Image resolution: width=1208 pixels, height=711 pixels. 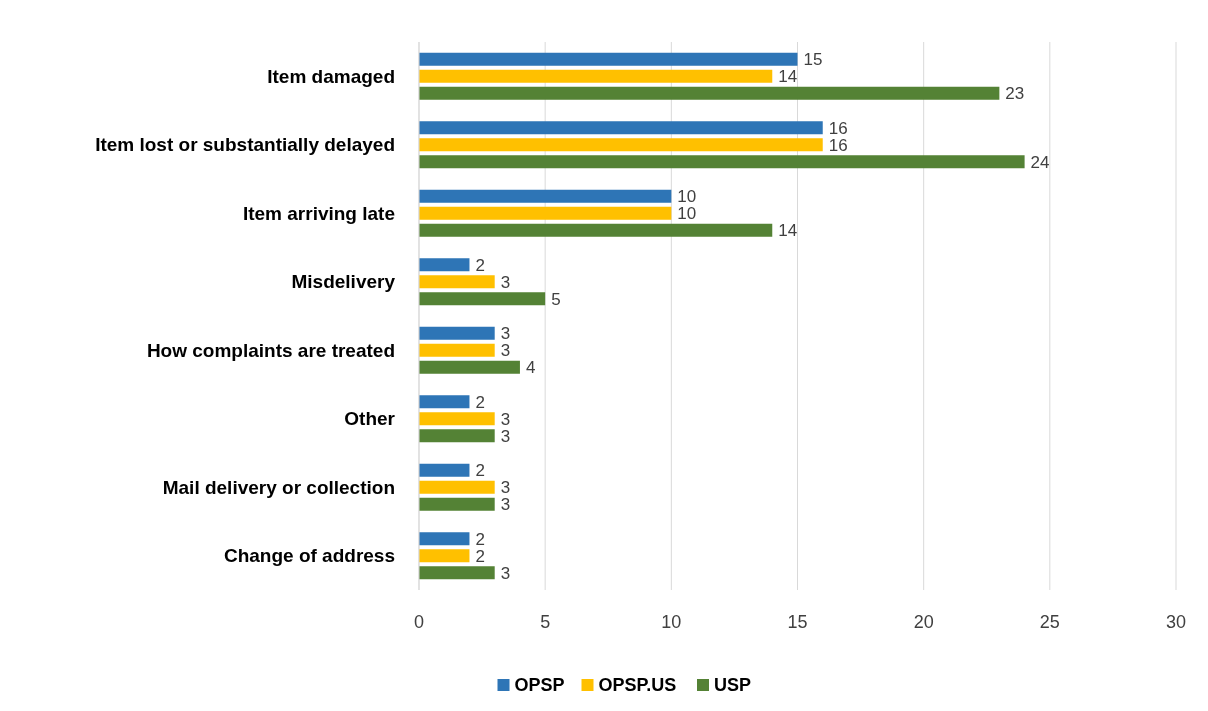 What do you see at coordinates (318, 213) in the screenshot?
I see `y-tick-label: Item arriving late` at bounding box center [318, 213].